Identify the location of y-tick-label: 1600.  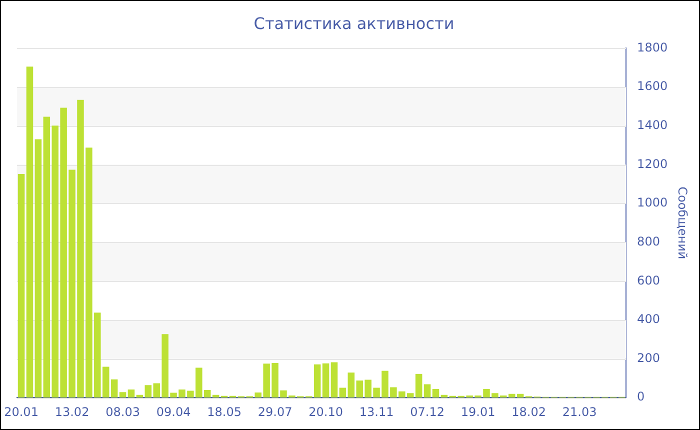
(652, 86).